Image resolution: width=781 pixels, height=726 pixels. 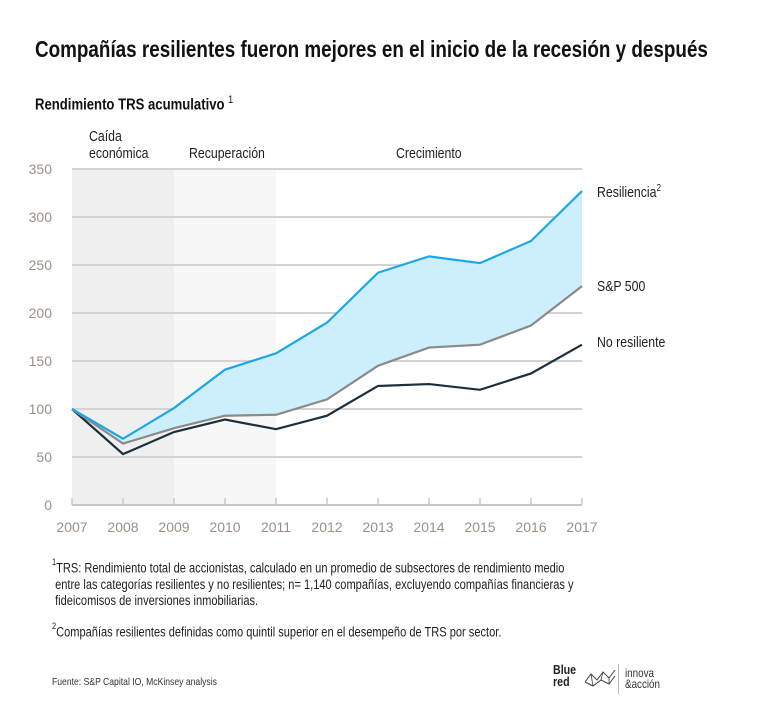 I want to click on x-tick-label: 2010, so click(x=224, y=527).